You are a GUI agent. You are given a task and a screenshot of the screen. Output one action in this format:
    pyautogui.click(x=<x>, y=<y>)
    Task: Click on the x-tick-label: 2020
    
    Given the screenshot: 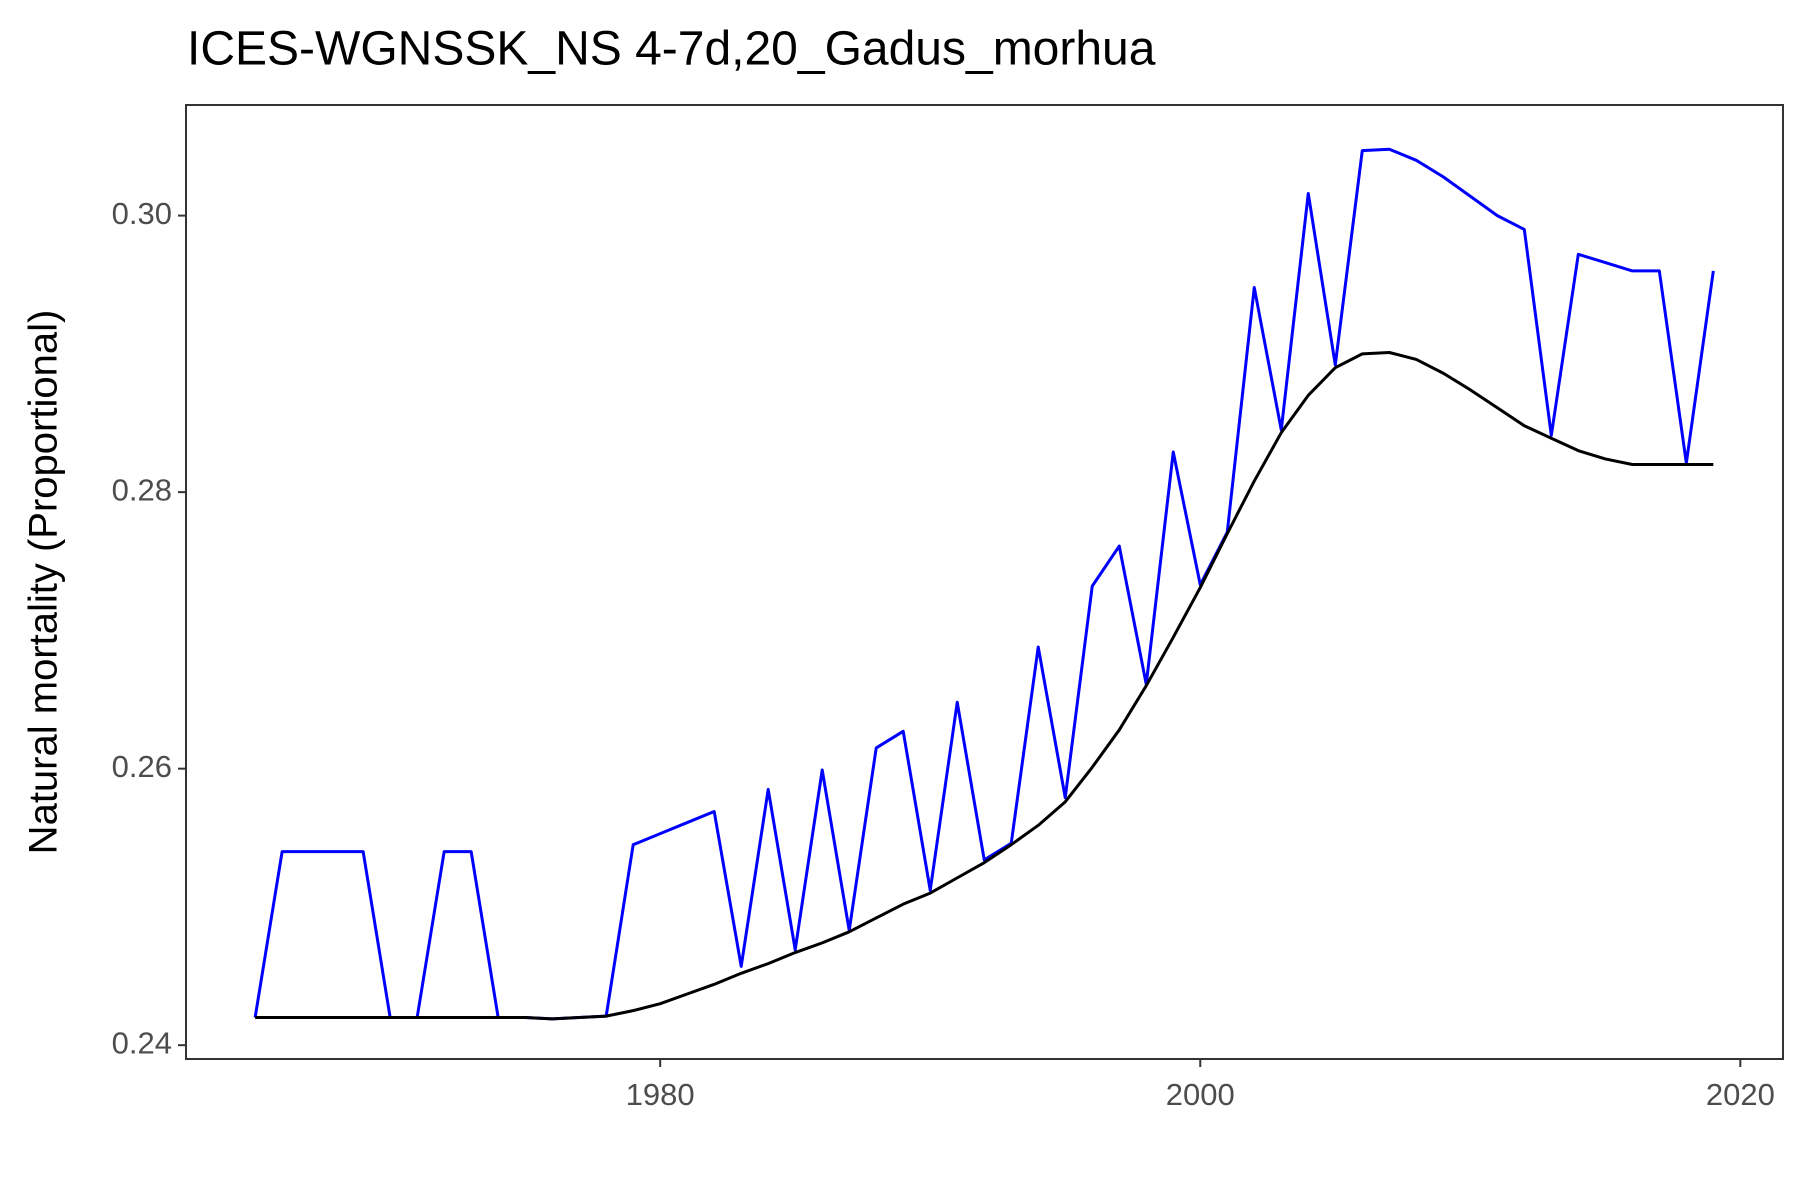 What is the action you would take?
    pyautogui.click(x=1740, y=1094)
    